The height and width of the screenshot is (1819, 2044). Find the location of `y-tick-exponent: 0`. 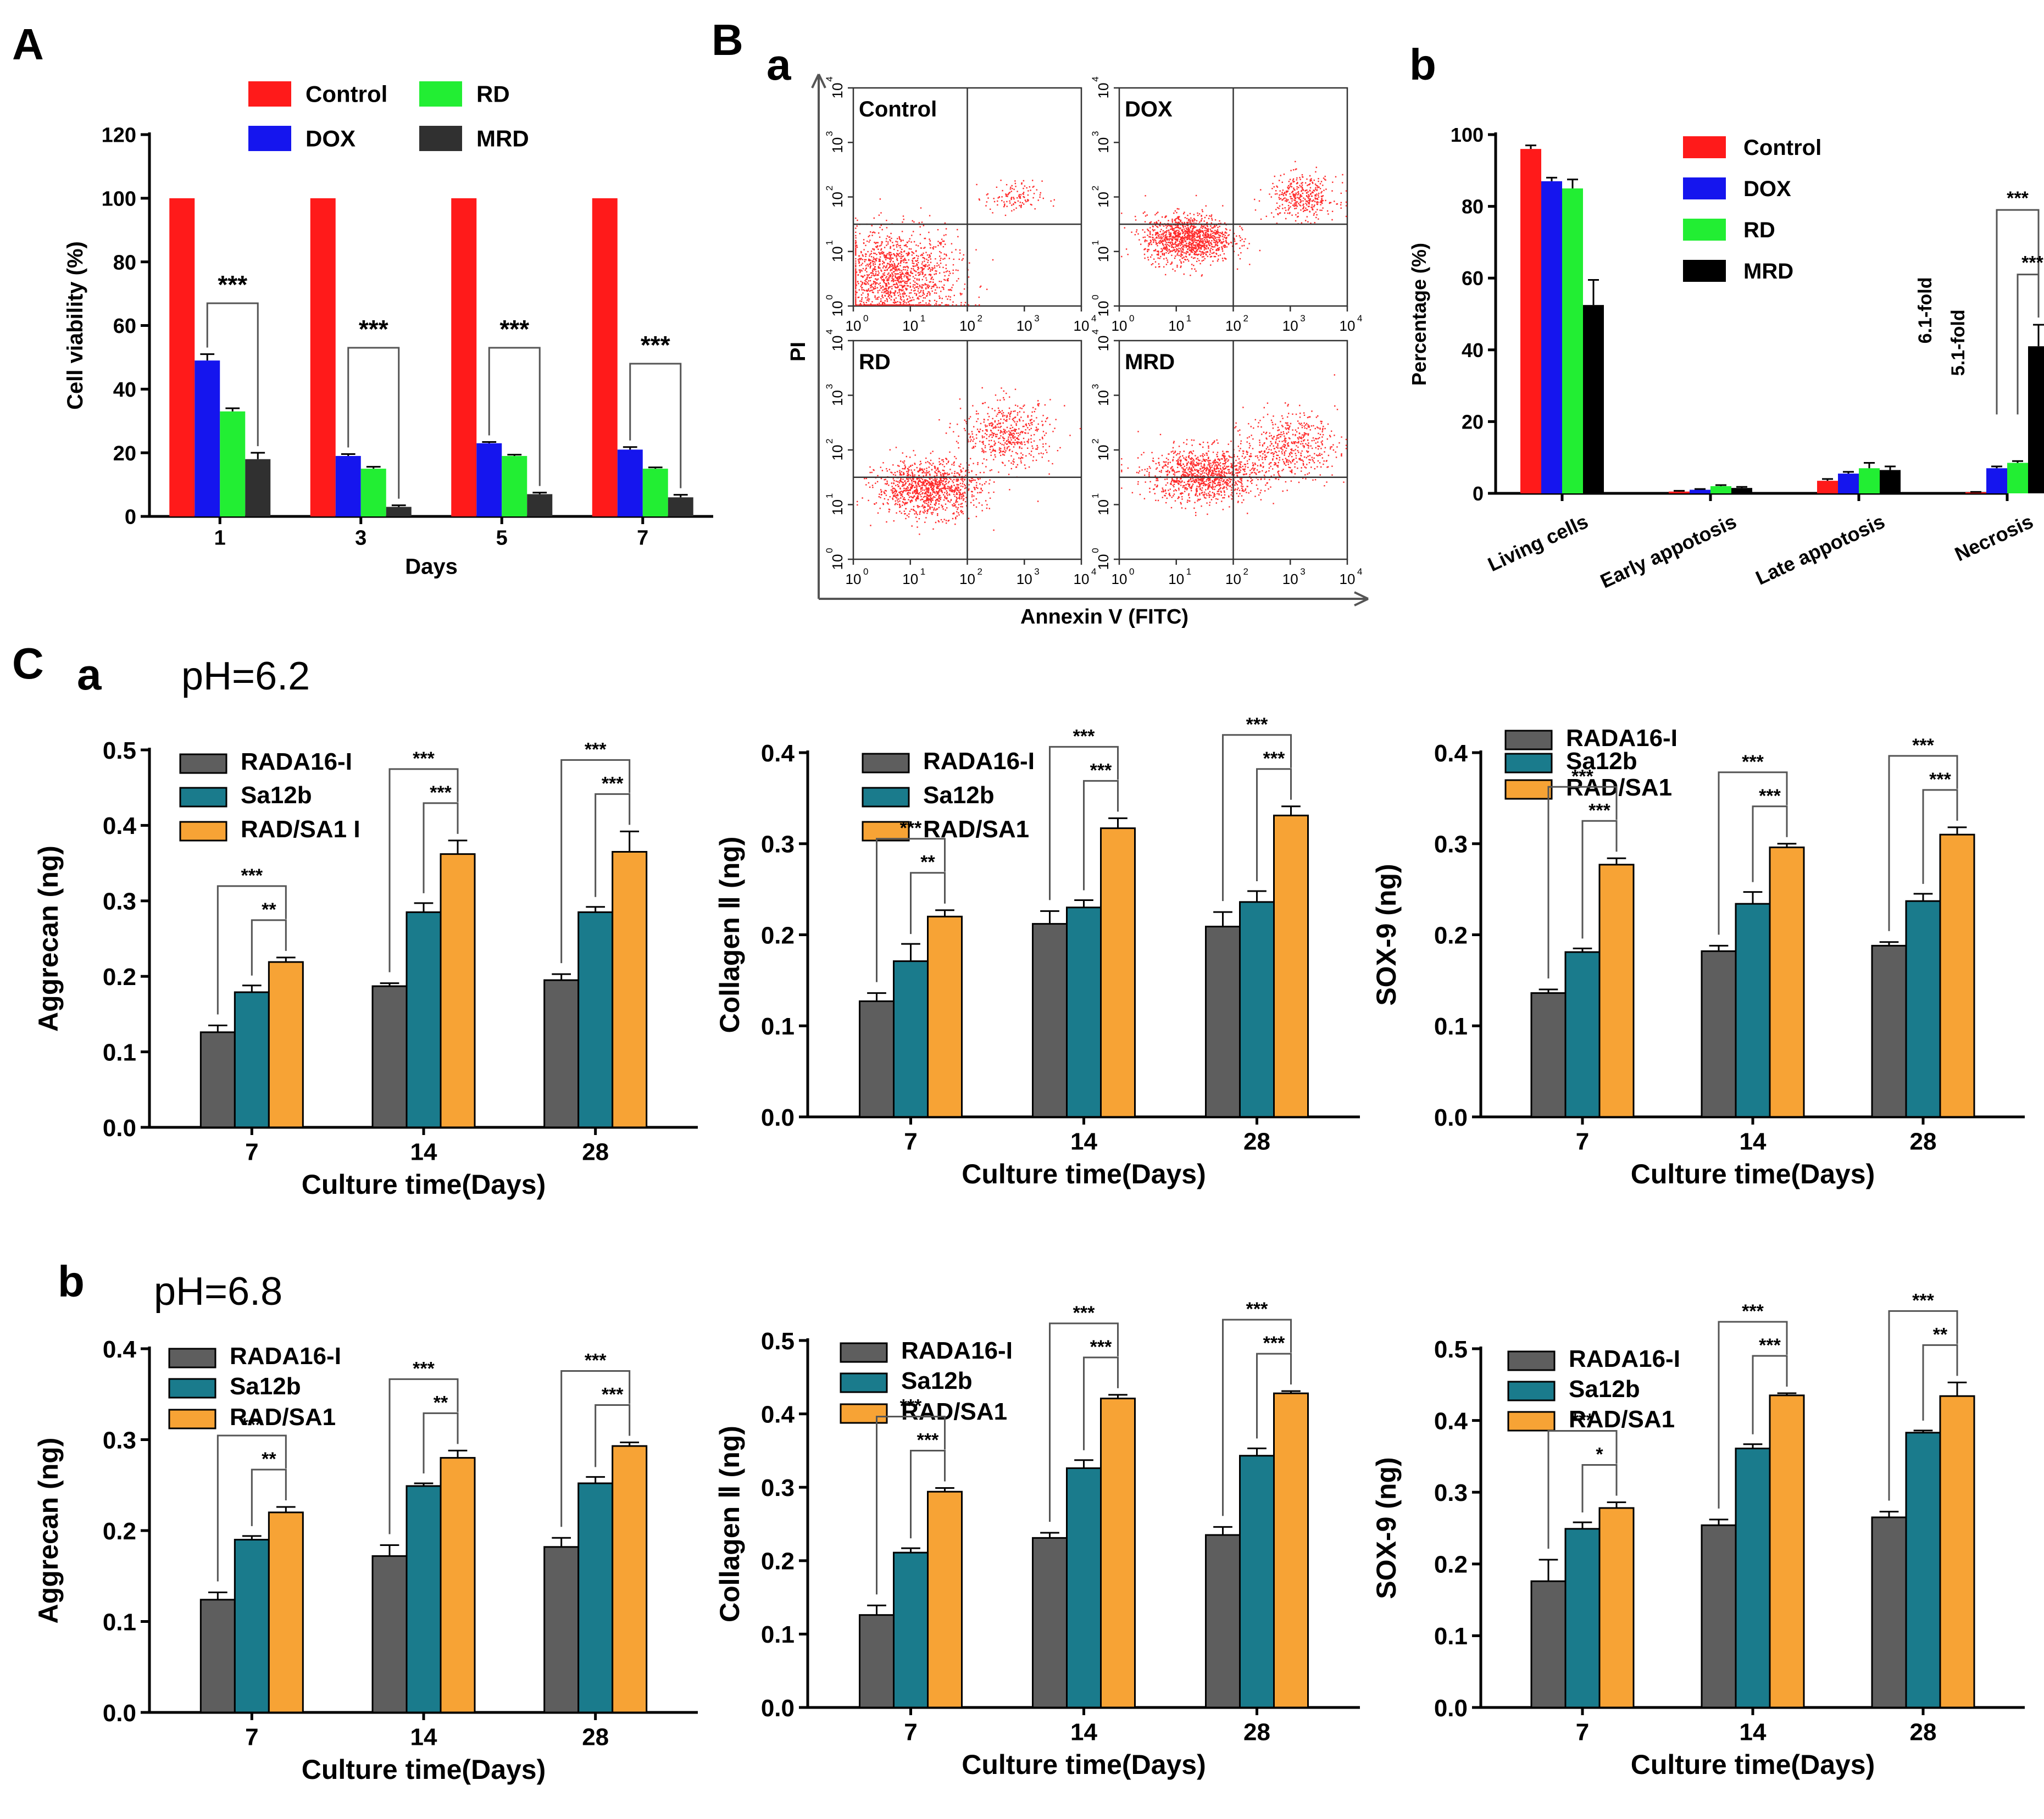

y-tick-exponent: 0 is located at coordinates (1095, 296).